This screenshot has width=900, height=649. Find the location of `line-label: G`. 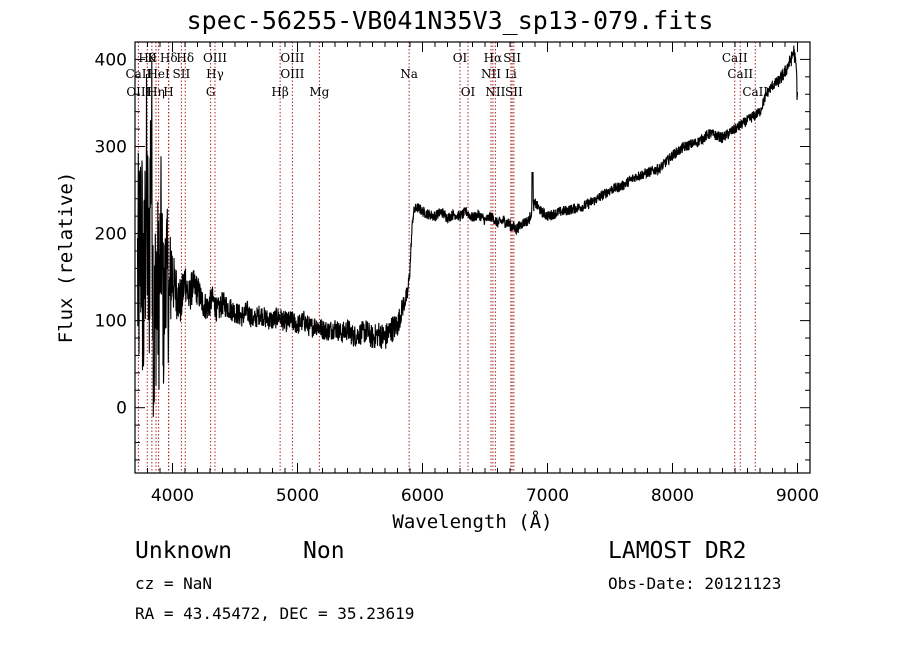

line-label: G is located at coordinates (211, 92).